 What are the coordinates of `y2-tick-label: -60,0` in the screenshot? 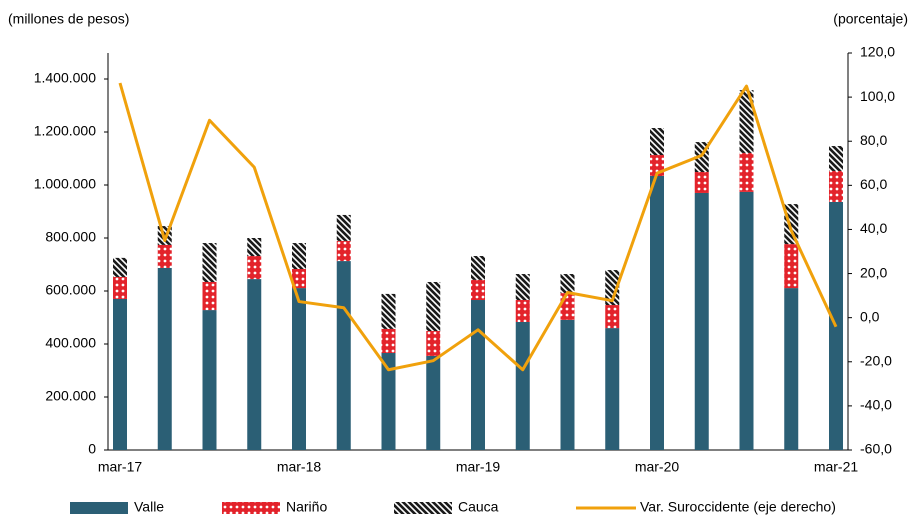 It's located at (876, 449).